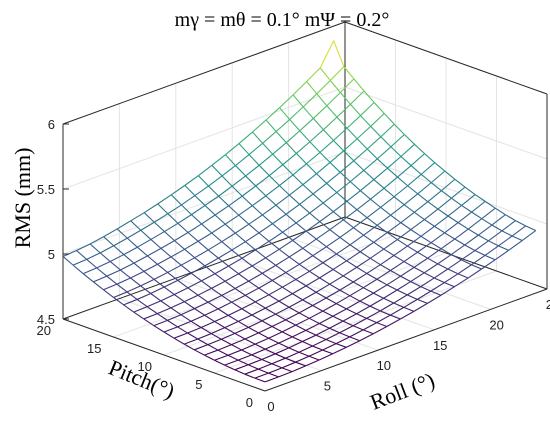  I want to click on x-tick-label: 20, so click(496, 324).